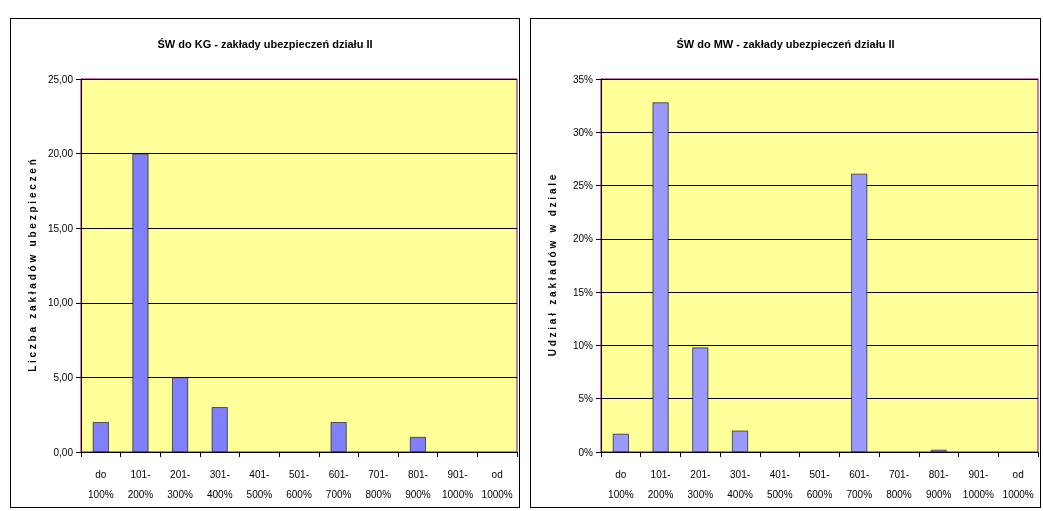  Describe the element at coordinates (60, 79) in the screenshot. I see `y-tick-label: 25,00` at that location.